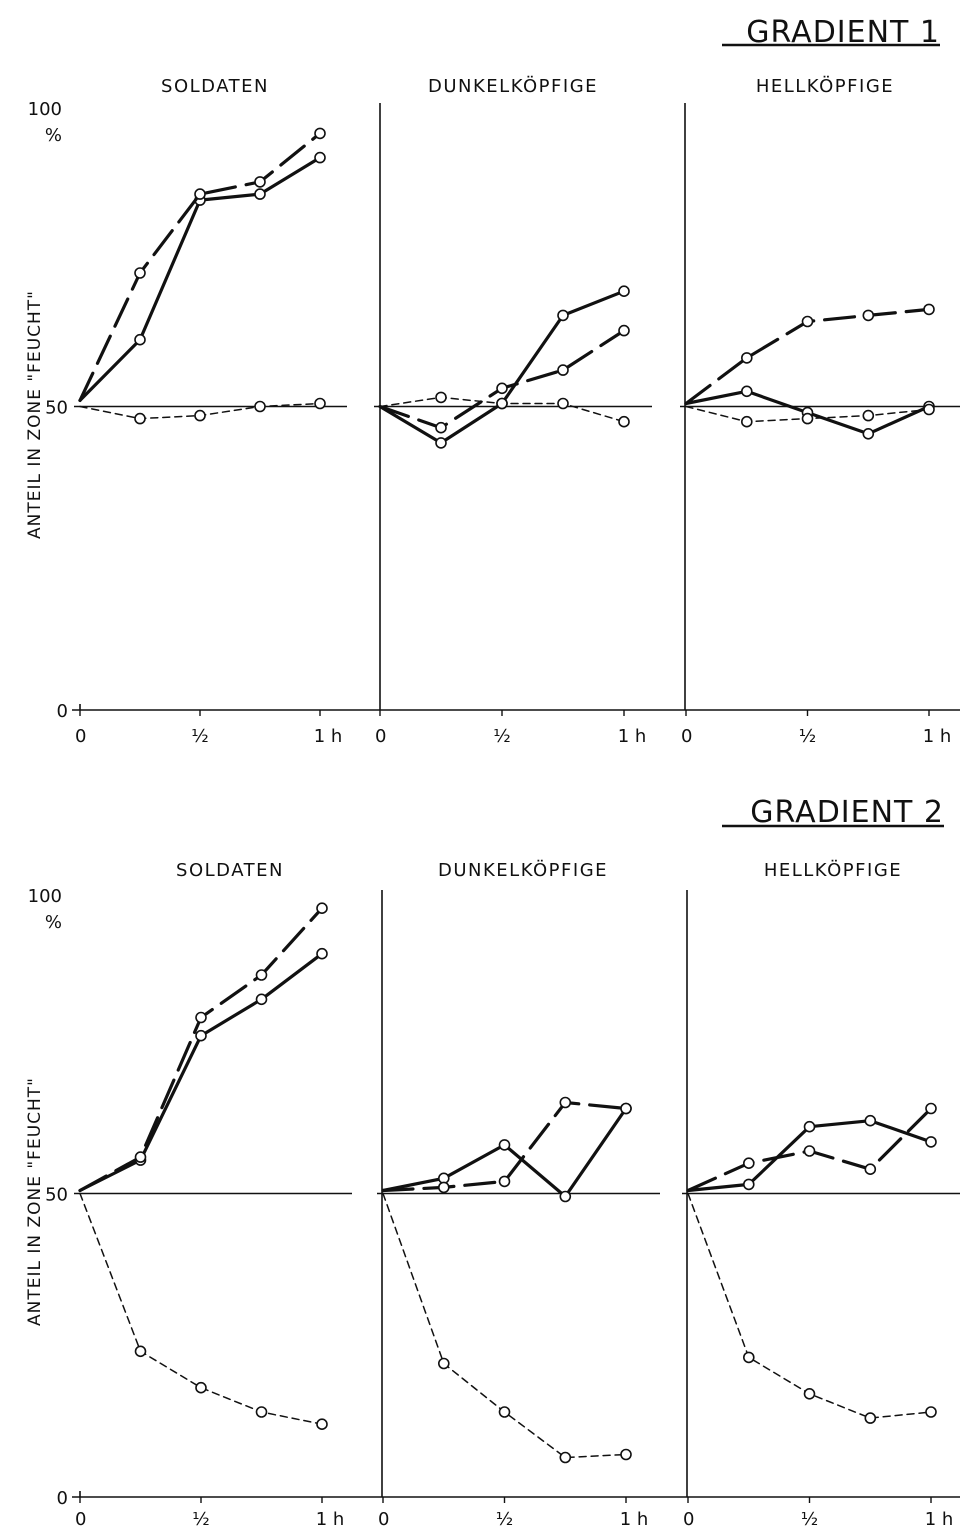 The width and height of the screenshot is (960, 1533). What do you see at coordinates (230, 870) in the screenshot?
I see `panel-title: SOLDATEN` at bounding box center [230, 870].